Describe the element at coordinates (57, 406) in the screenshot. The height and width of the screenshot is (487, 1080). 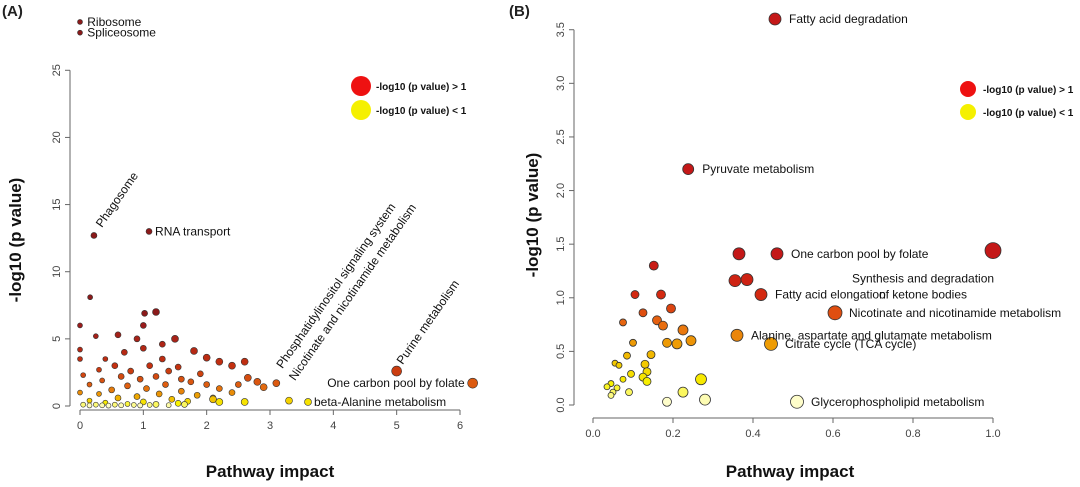
I see `panel-a-y-tick-label: 0` at that location.